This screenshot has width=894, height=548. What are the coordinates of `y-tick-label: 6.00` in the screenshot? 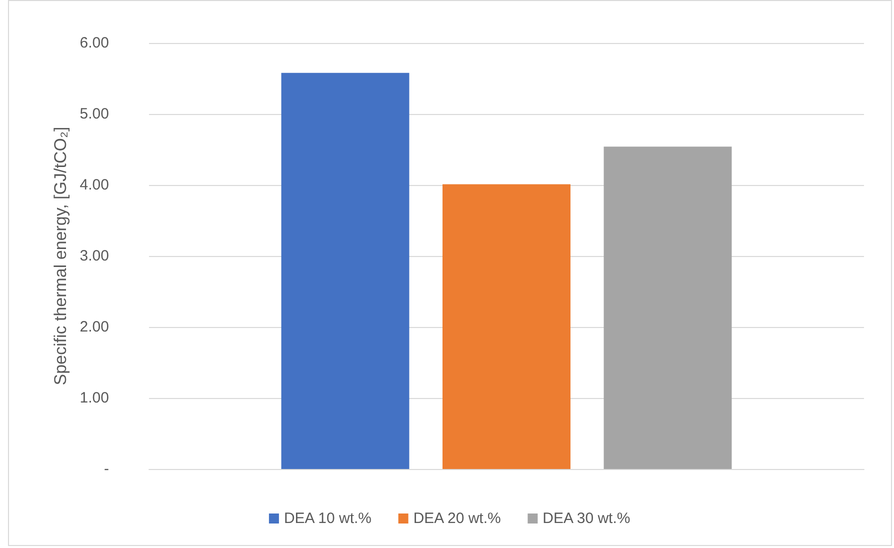 It's located at (94, 43).